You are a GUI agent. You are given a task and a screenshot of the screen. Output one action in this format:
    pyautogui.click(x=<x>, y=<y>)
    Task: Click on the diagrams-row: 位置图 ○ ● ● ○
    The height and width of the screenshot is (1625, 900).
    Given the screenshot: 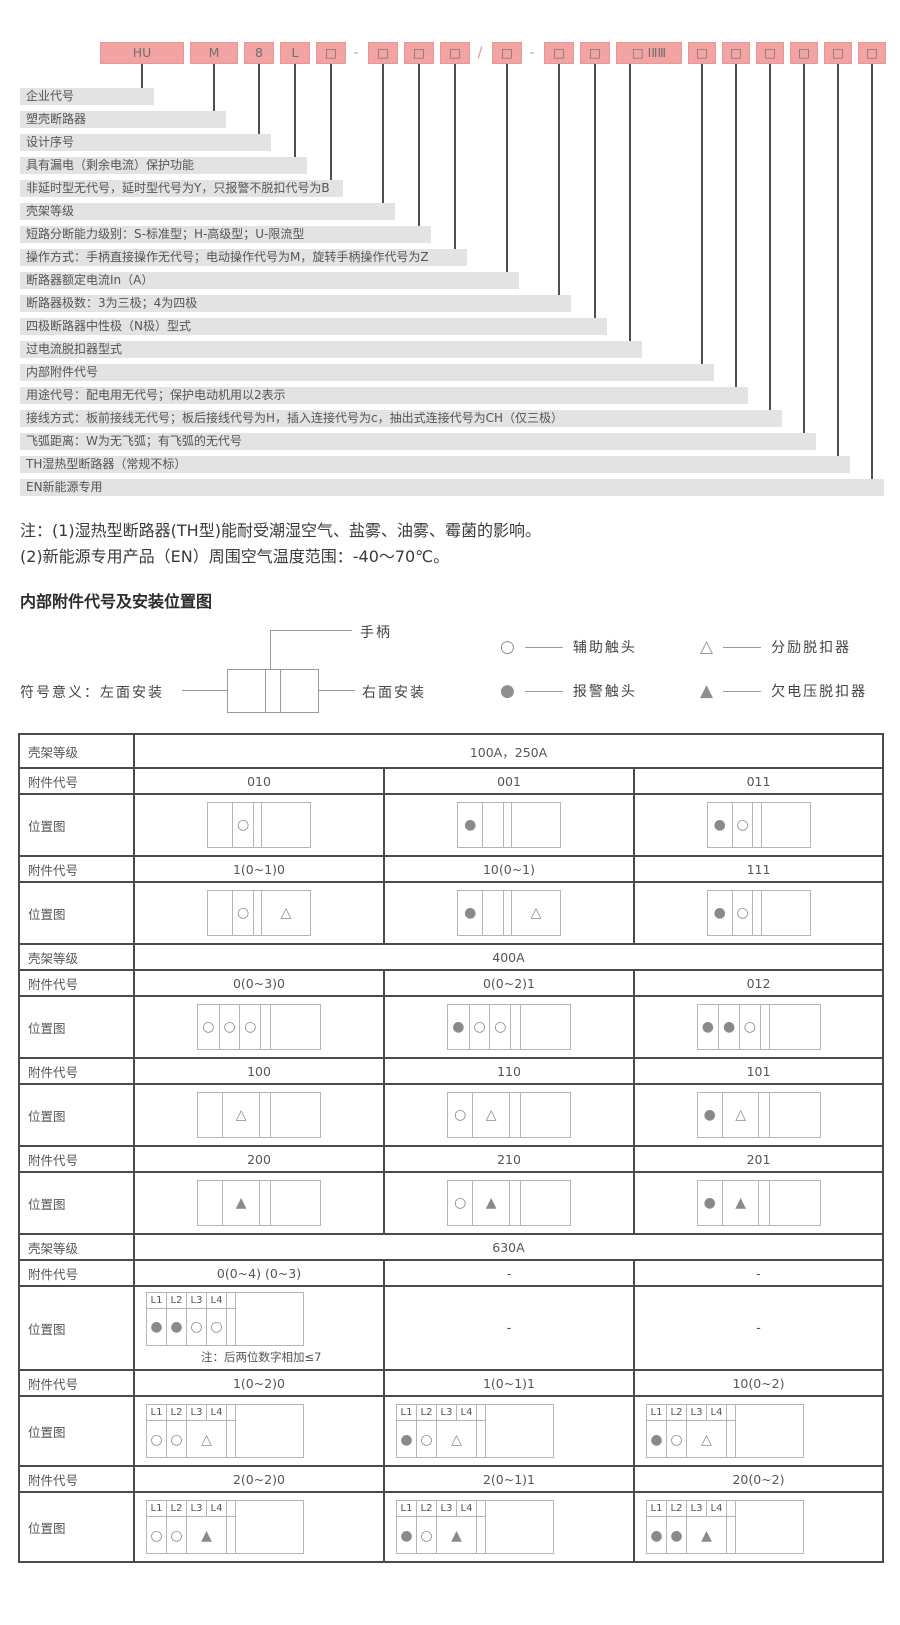 What is the action you would take?
    pyautogui.click(x=451, y=825)
    